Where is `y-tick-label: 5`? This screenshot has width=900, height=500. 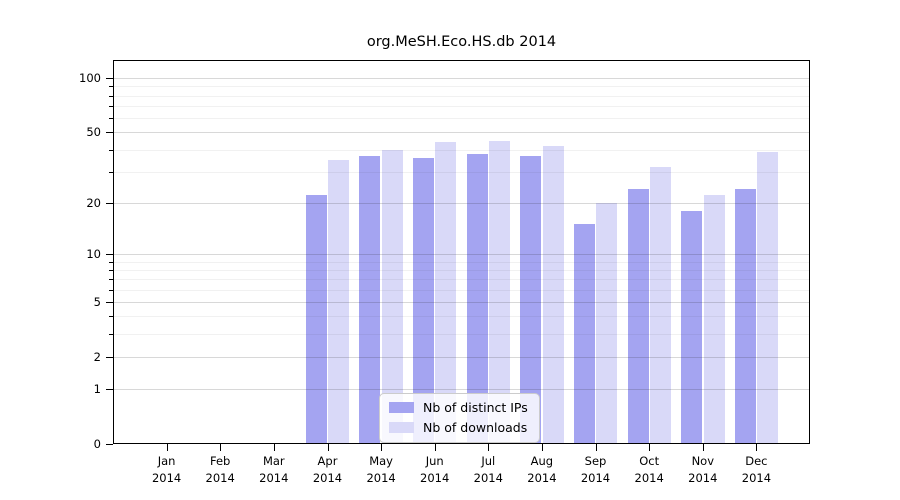 y-tick-label: 5 is located at coordinates (97, 302).